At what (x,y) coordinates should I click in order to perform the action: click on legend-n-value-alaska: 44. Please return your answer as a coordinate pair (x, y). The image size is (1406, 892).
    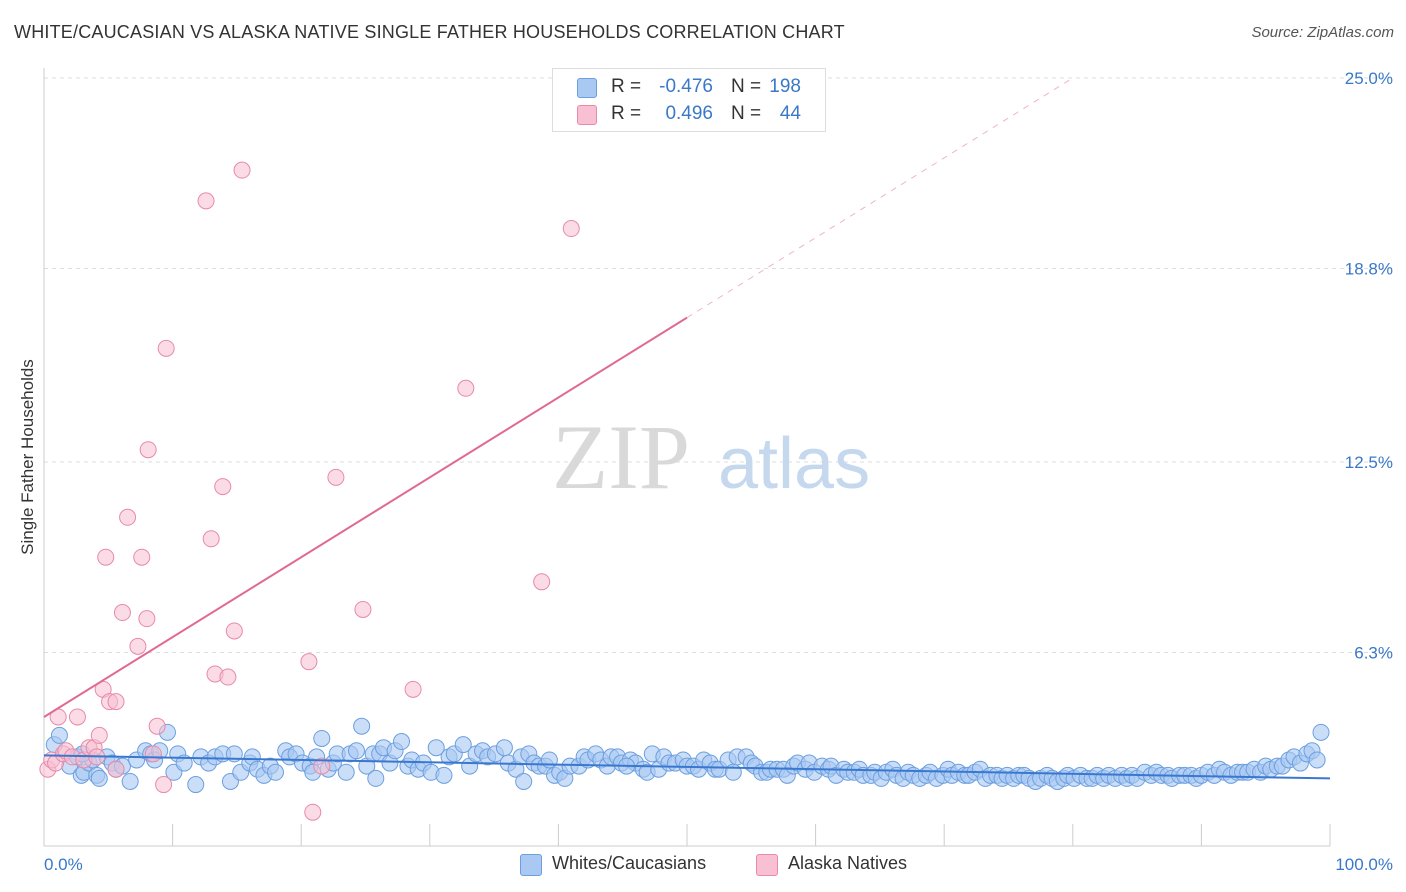
    Looking at the image, I should click on (790, 113).